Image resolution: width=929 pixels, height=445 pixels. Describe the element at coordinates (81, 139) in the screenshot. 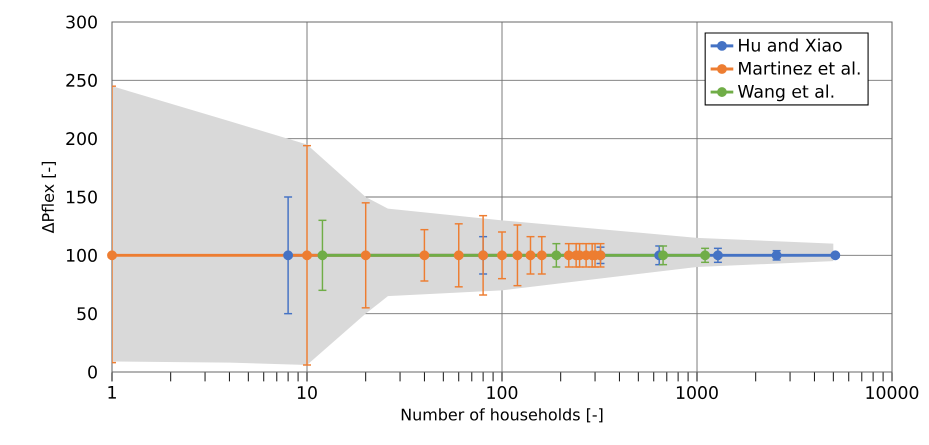

I see `y-tick-label: 200` at that location.